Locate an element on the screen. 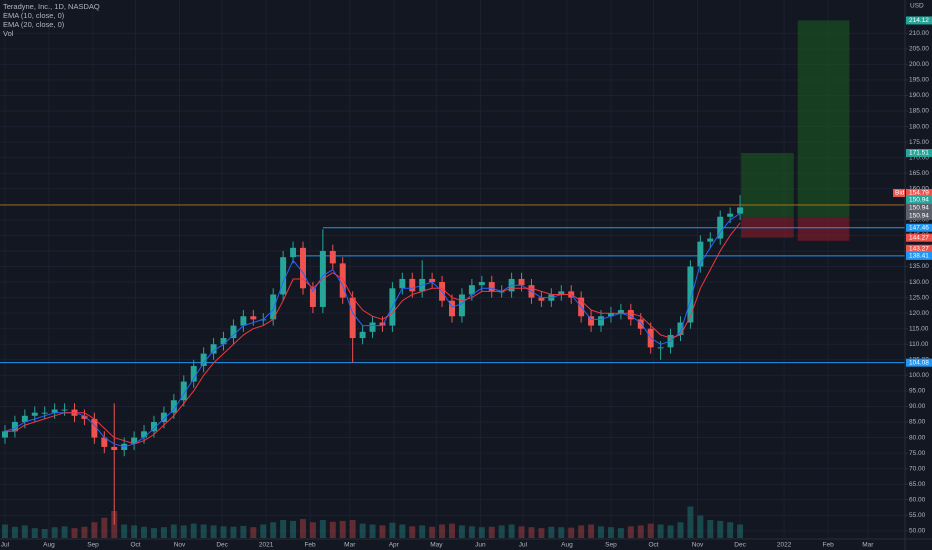 The width and height of the screenshot is (932, 550). y-tick-label: 80.00 is located at coordinates (917, 437).